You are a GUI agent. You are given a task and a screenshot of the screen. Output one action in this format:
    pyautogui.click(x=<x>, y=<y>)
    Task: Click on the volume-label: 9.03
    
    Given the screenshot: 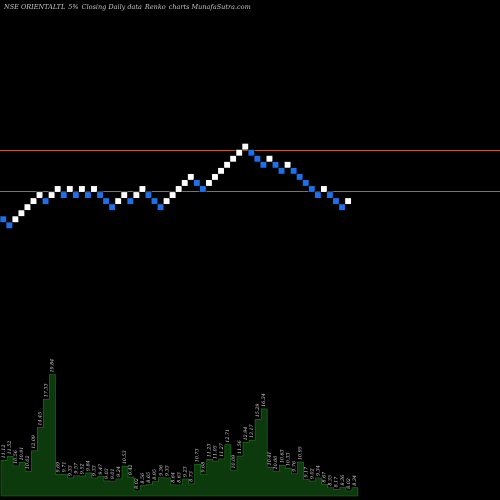 What is the action you would take?
    pyautogui.click(x=107, y=473)
    